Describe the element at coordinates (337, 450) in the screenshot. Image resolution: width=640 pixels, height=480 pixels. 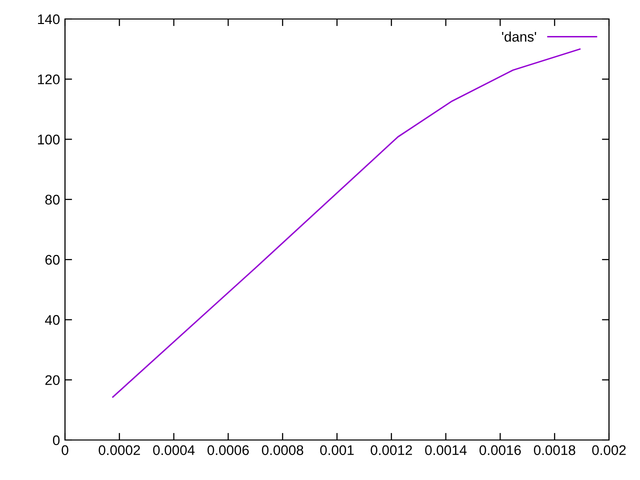
I see `x-tick-label: 0.001` at that location.